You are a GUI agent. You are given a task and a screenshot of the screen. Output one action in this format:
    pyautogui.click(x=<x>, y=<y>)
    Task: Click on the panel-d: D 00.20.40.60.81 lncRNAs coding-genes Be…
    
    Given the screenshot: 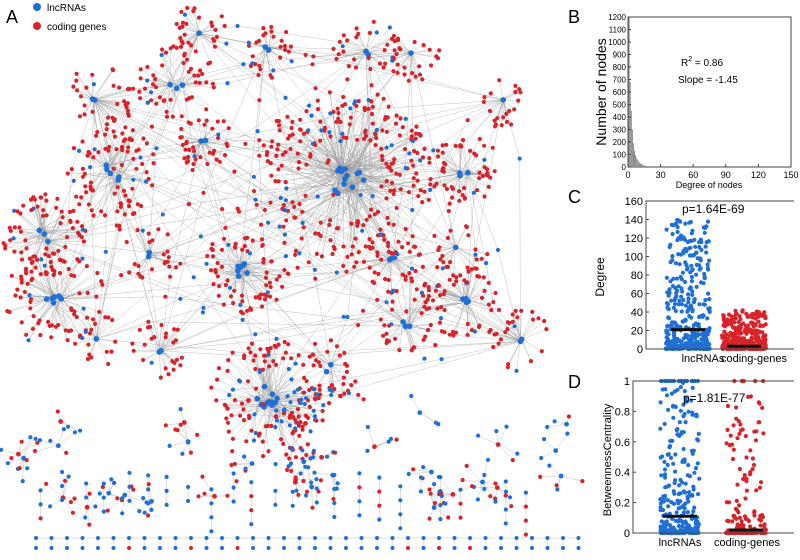 What is the action you would take?
    pyautogui.click(x=681, y=460)
    